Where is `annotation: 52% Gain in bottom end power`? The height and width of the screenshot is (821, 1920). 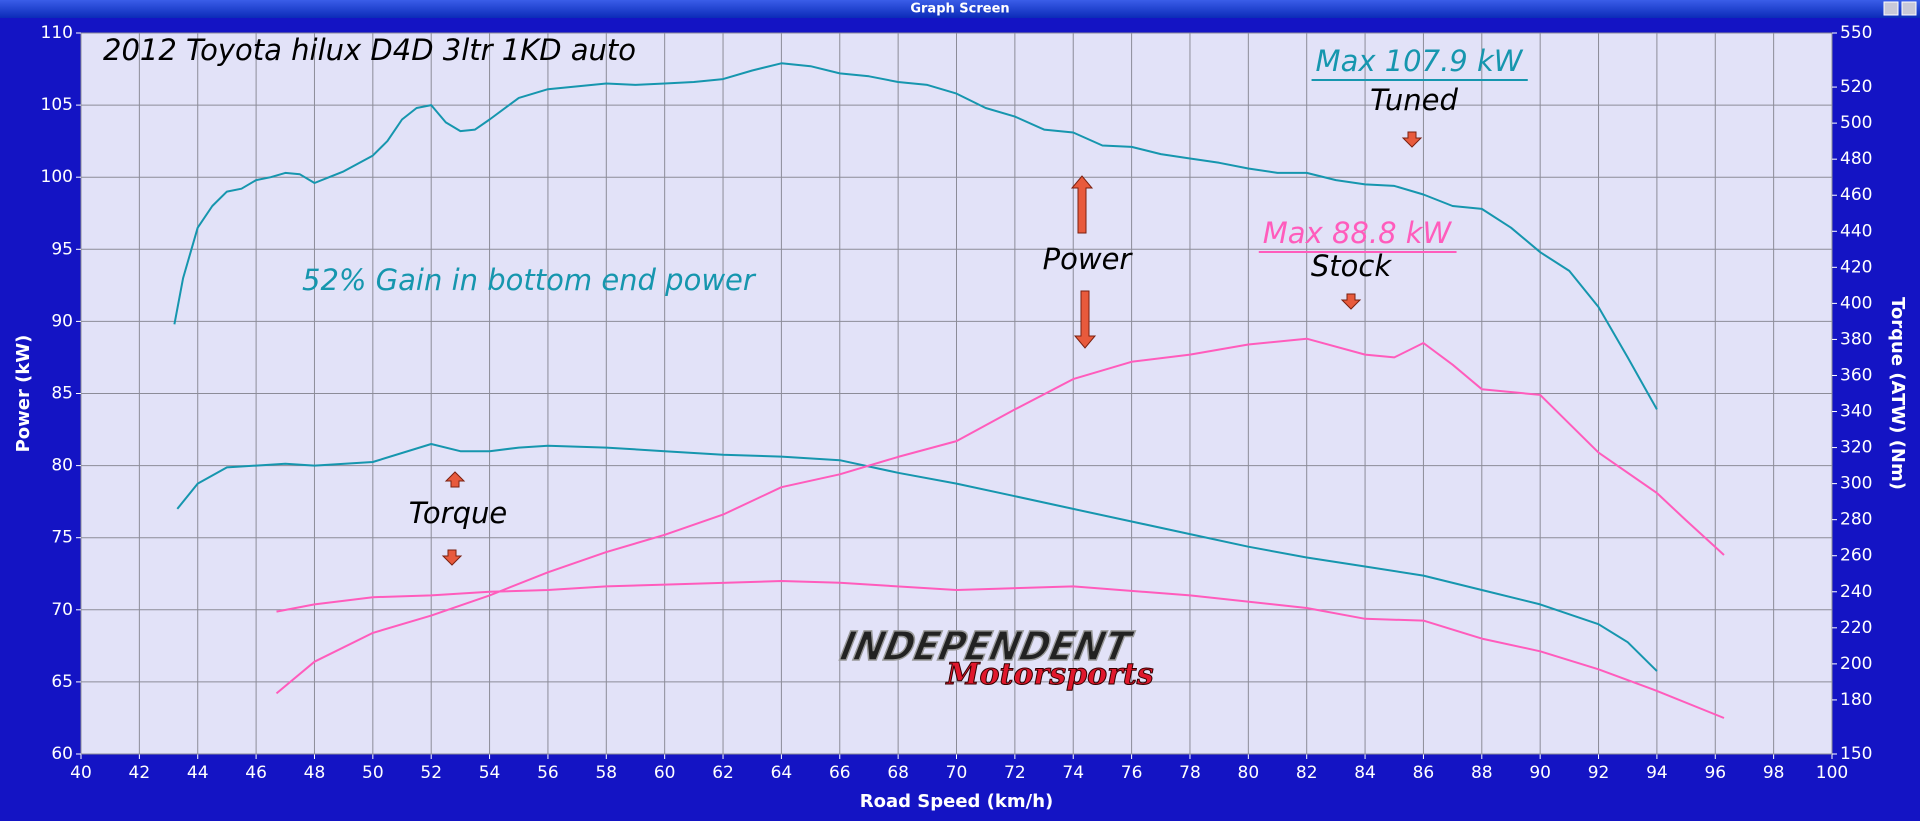
annotation: 52% Gain in bottom end power is located at coordinates (529, 280).